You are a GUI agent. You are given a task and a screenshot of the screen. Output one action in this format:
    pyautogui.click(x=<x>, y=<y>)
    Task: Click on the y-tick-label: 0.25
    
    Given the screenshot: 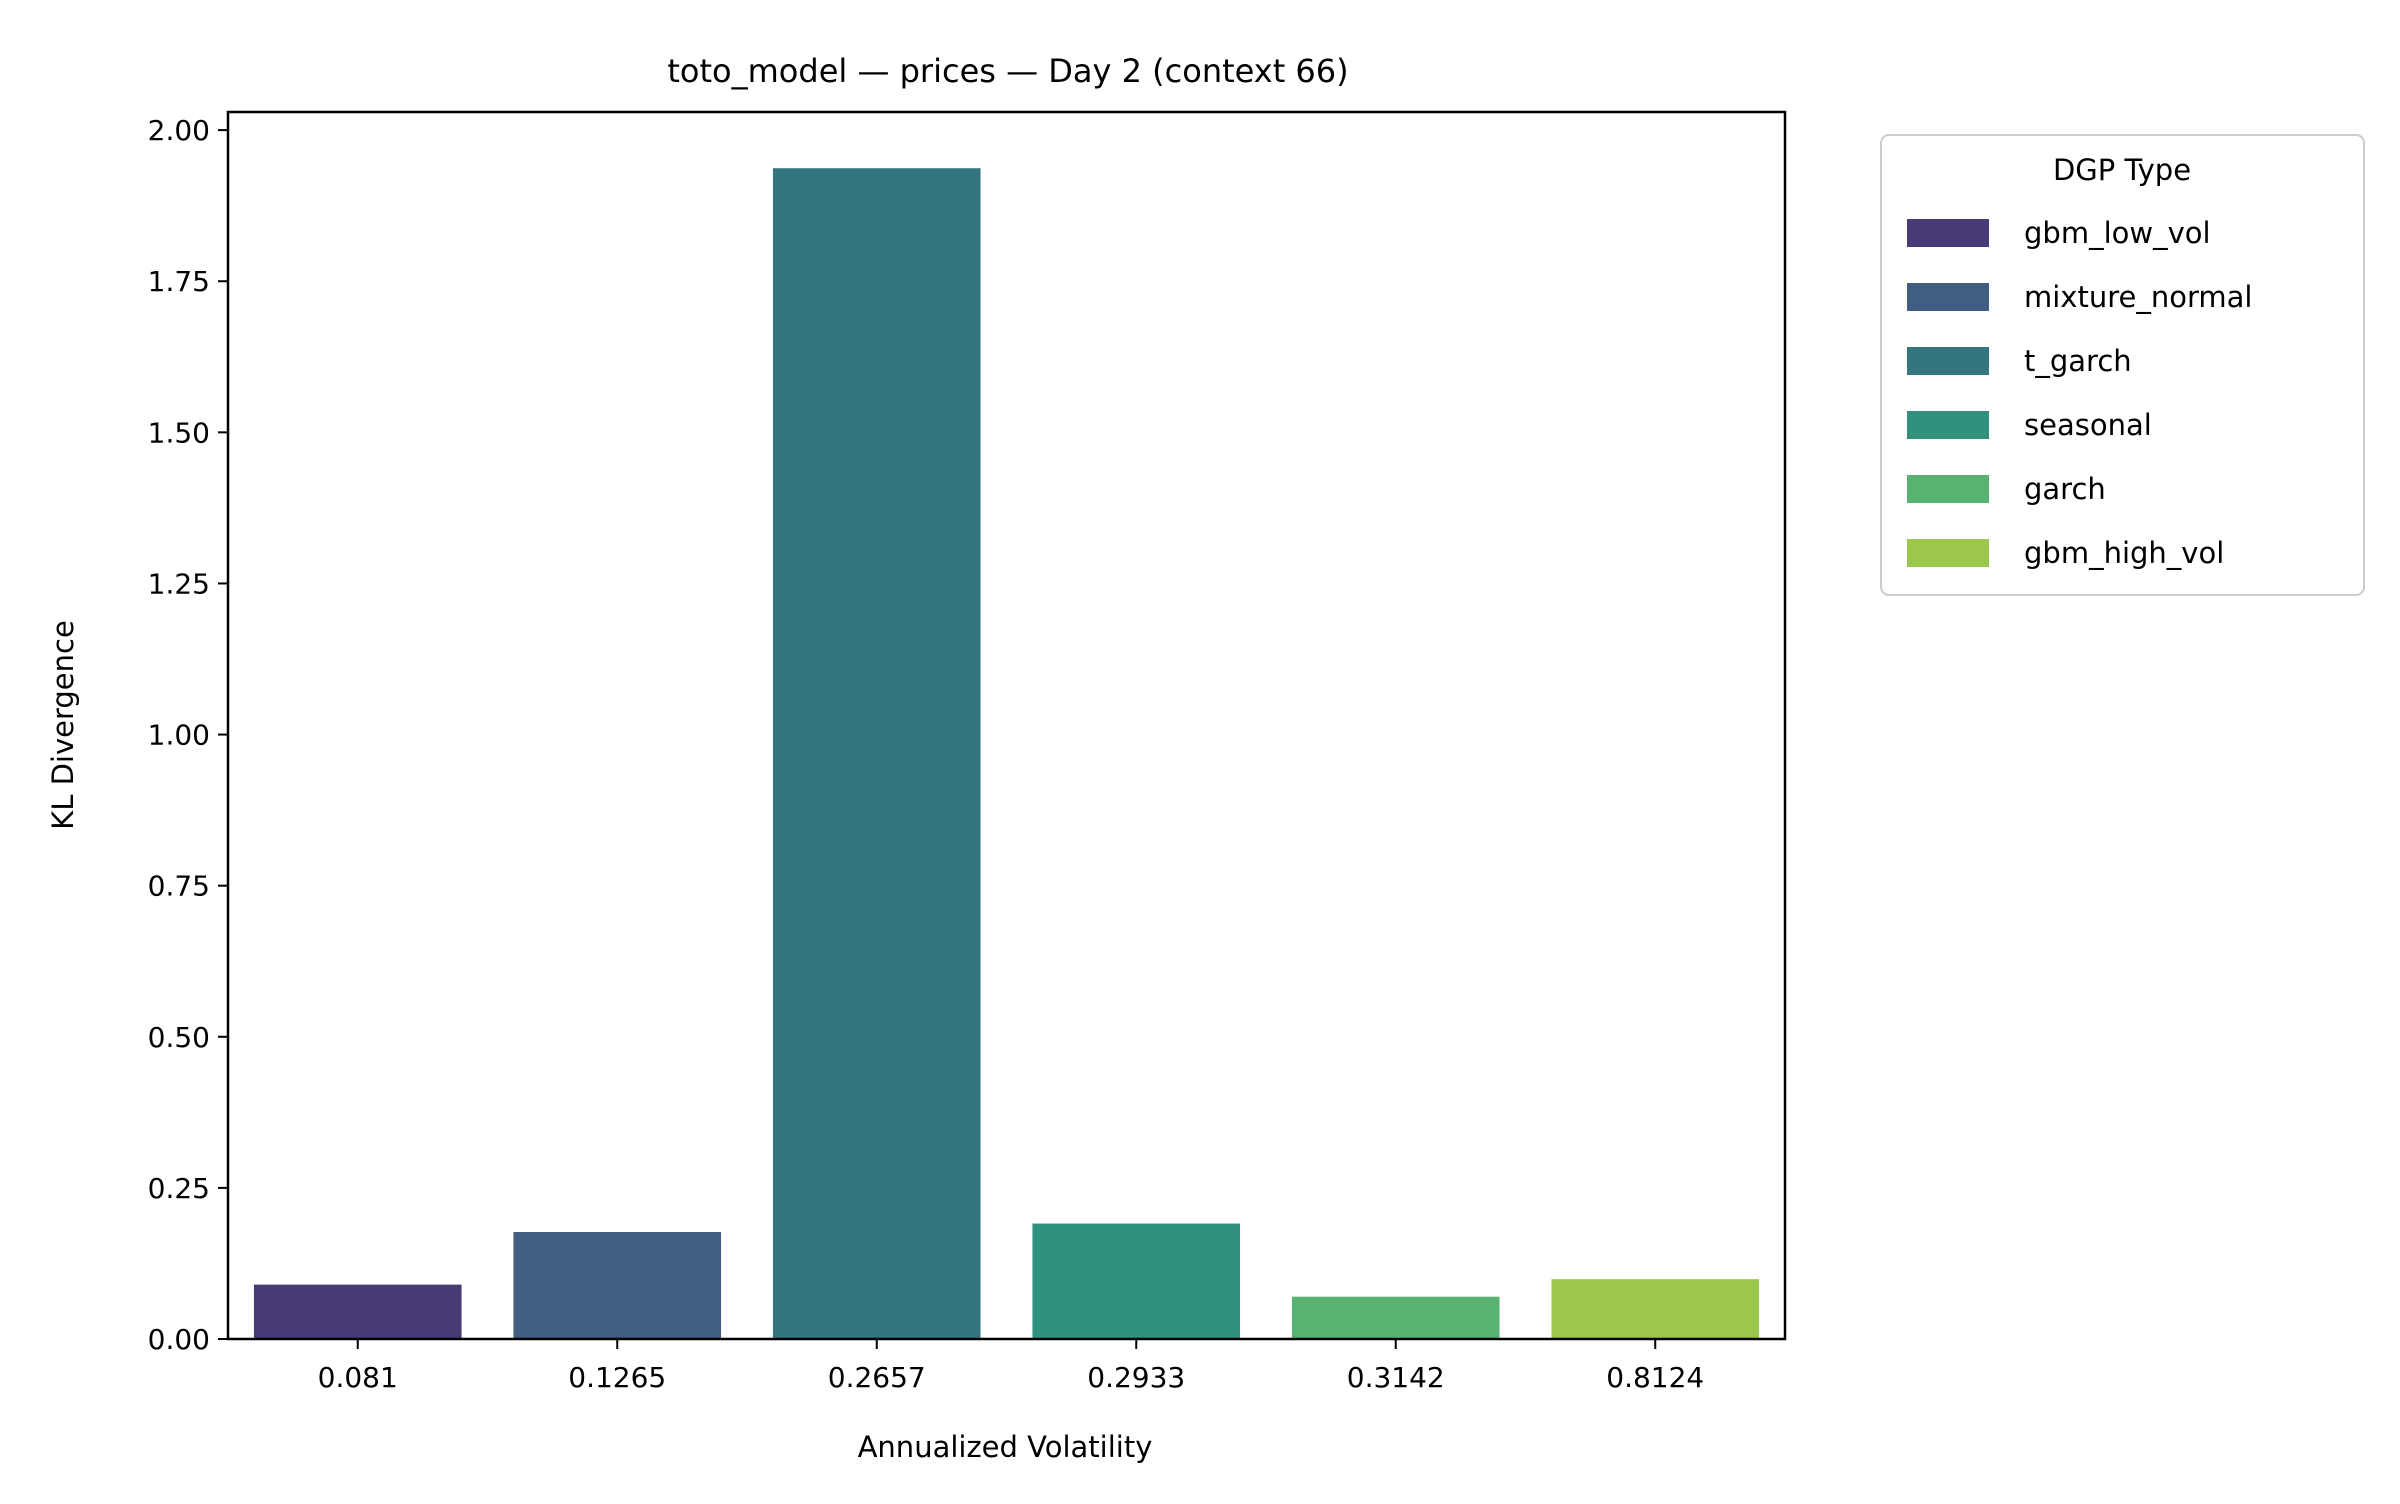 What is the action you would take?
    pyautogui.click(x=179, y=1188)
    